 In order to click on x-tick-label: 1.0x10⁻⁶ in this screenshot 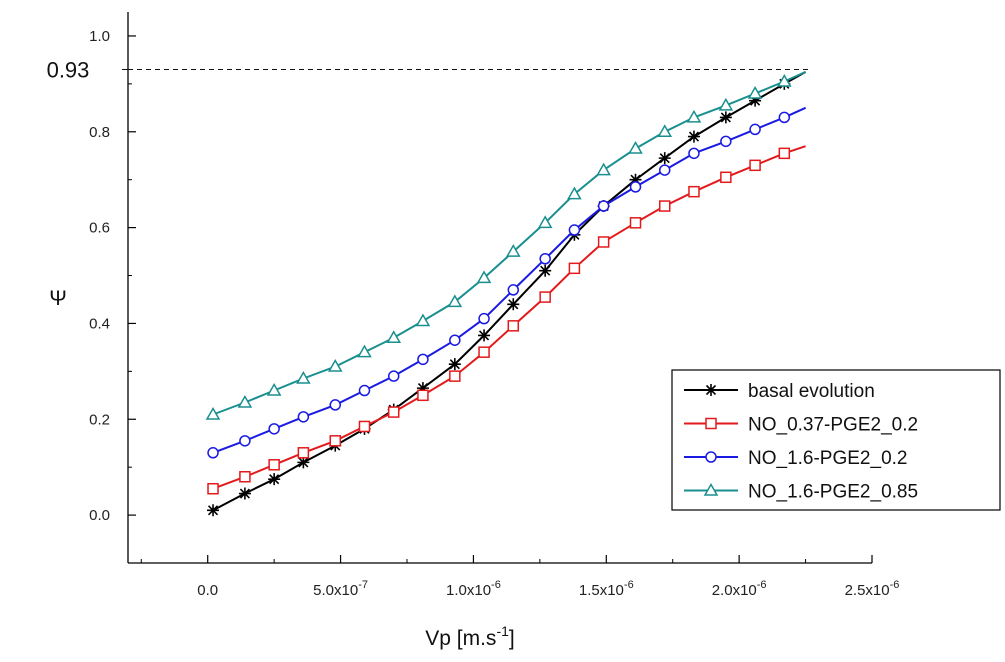, I will do `click(473, 589)`.